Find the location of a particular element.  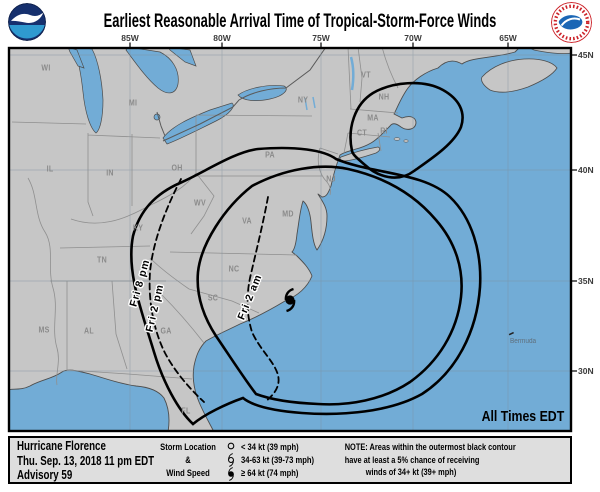

lat-label-35N: 35N is located at coordinates (586, 281).